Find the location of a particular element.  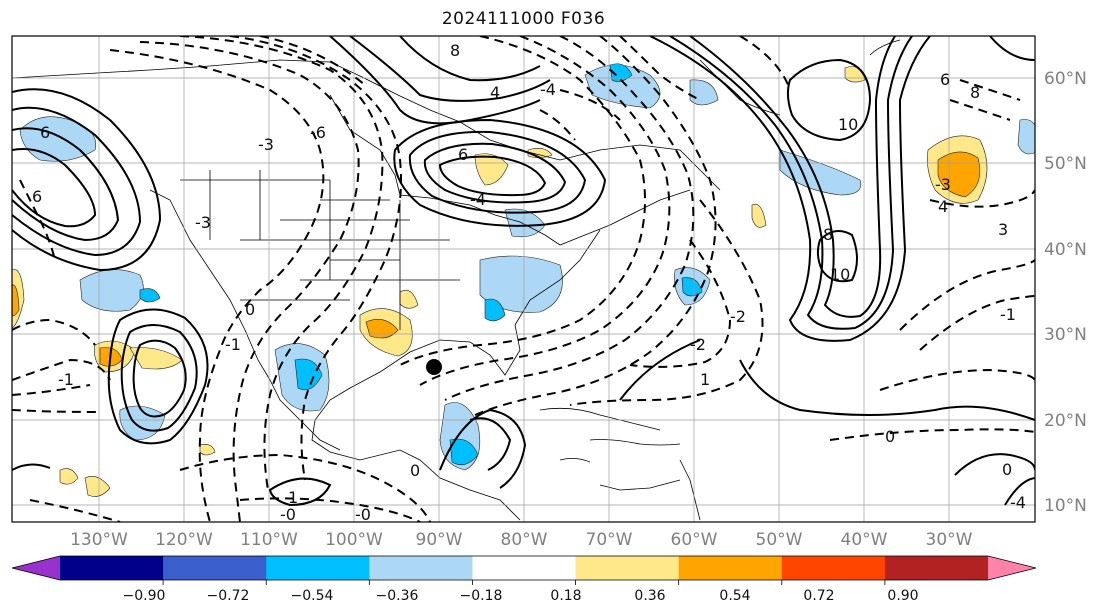

lon-label: 50°W is located at coordinates (779, 540).